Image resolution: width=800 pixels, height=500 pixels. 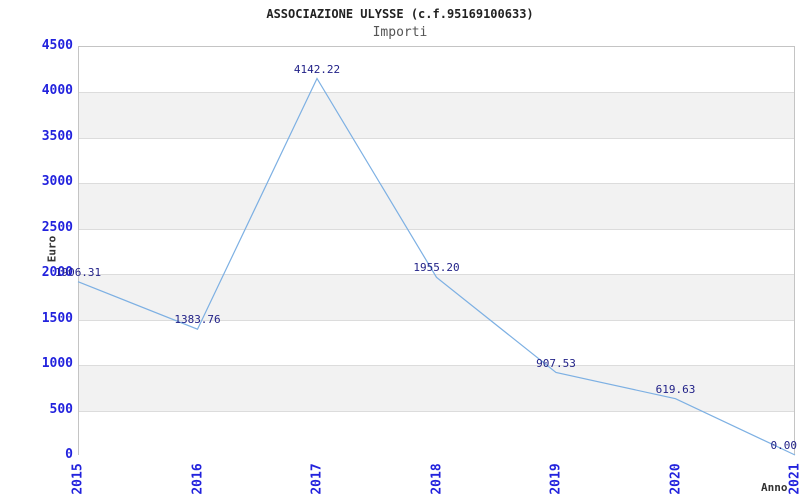 I want to click on y-axis-tick-label: 500, so click(x=61, y=409).